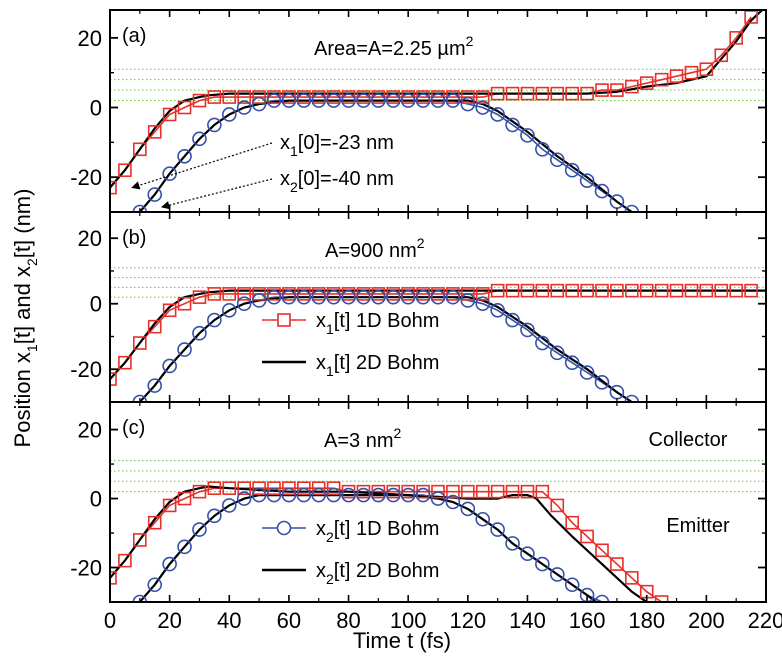  I want to click on x-tick-label: 200, so click(706, 620).